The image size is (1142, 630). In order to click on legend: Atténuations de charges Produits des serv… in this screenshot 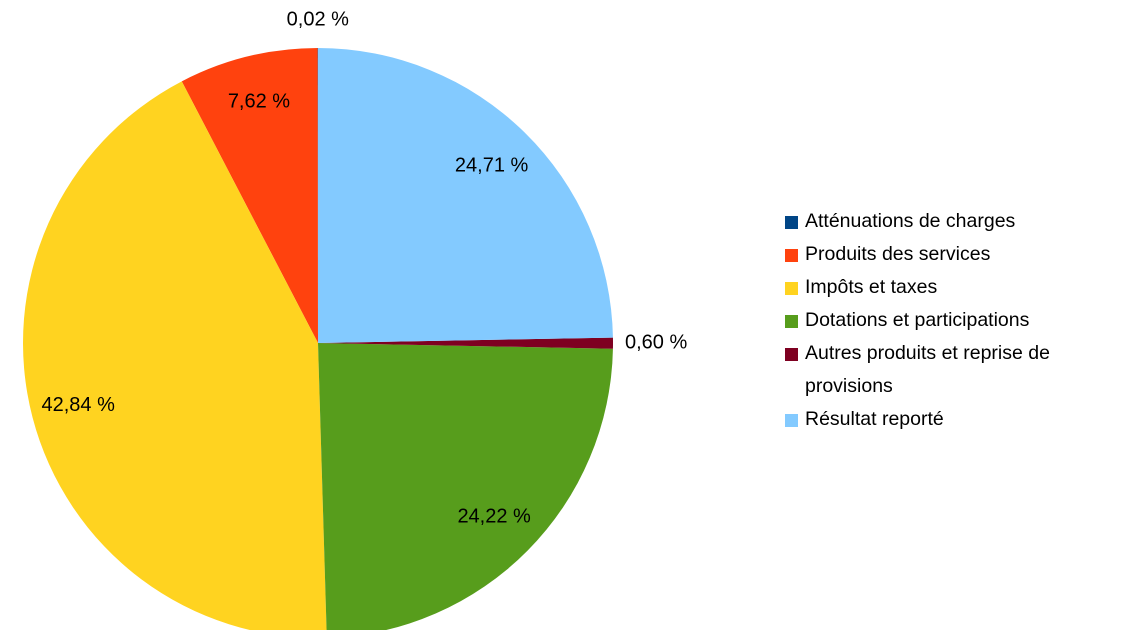, I will do `click(957, 320)`.